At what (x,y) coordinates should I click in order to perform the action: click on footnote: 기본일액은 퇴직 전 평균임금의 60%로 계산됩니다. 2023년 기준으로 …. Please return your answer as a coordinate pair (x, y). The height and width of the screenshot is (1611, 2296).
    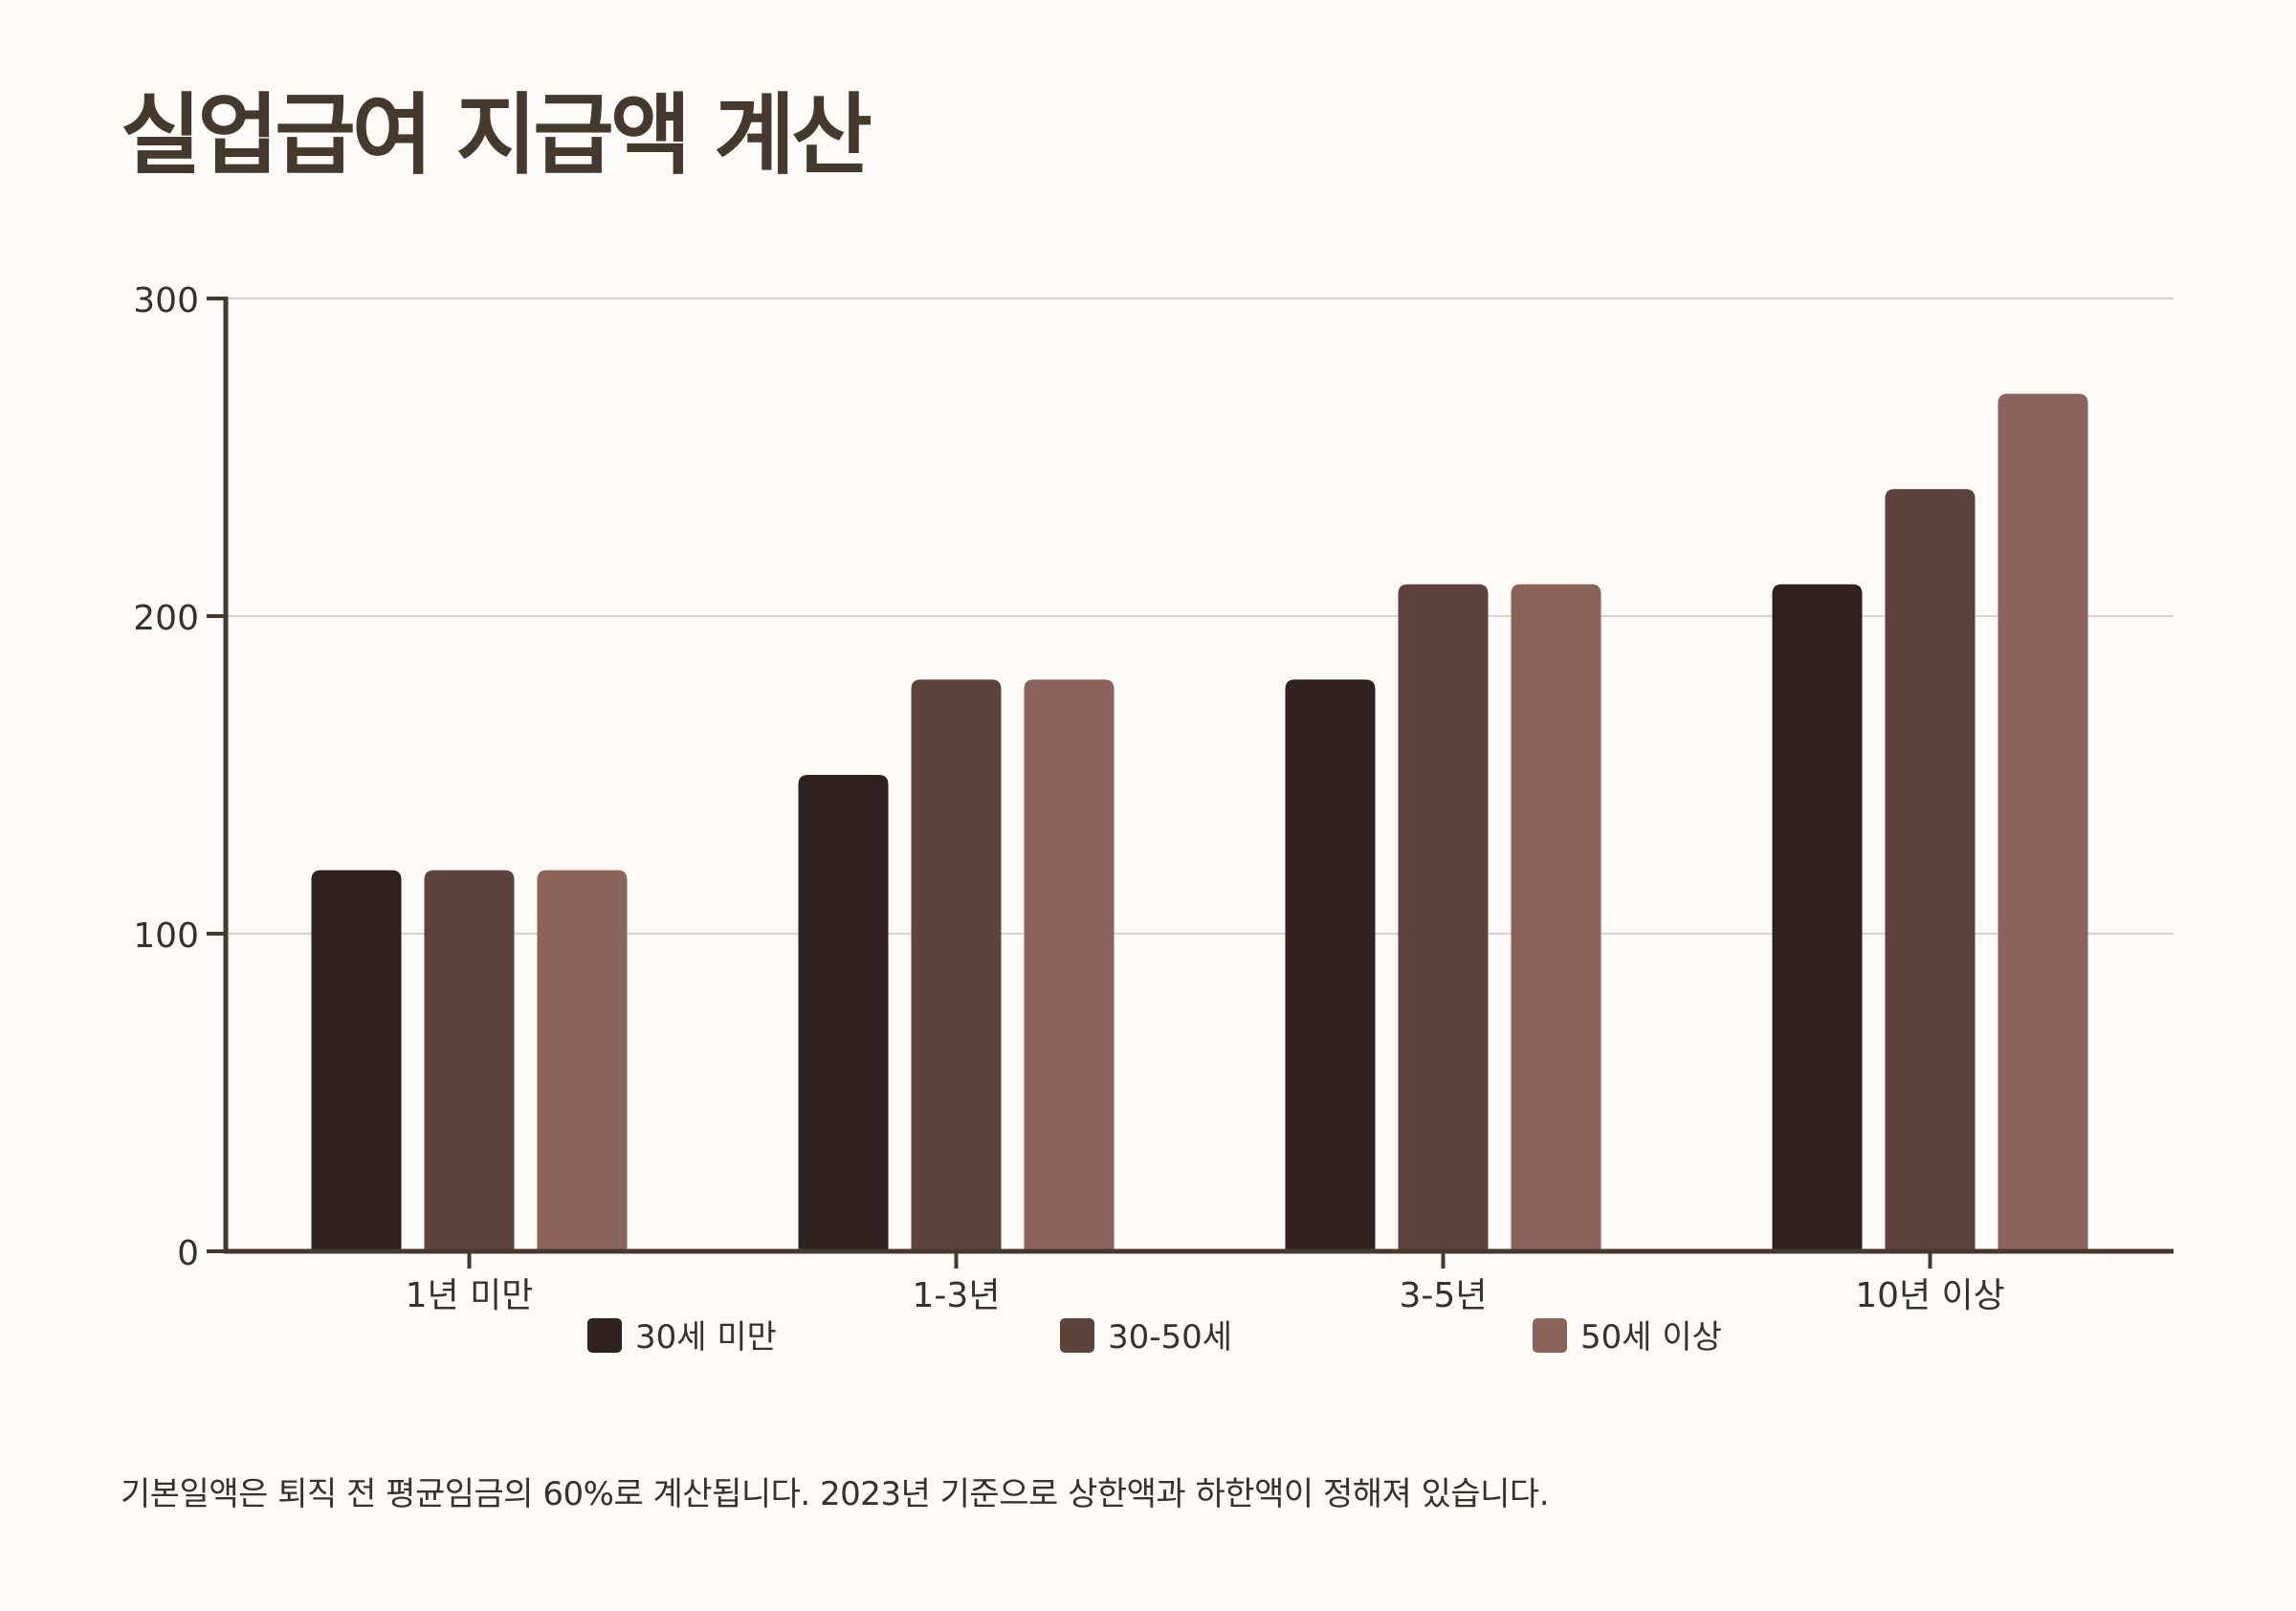
    Looking at the image, I should click on (835, 1494).